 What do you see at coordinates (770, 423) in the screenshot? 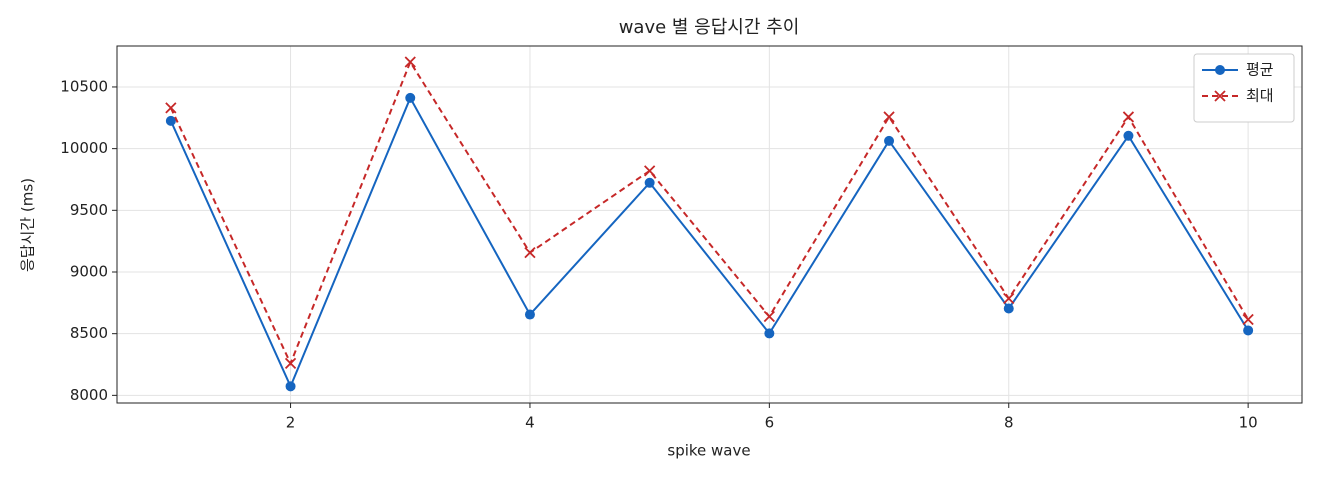
I see `x-tick-label: 6` at bounding box center [770, 423].